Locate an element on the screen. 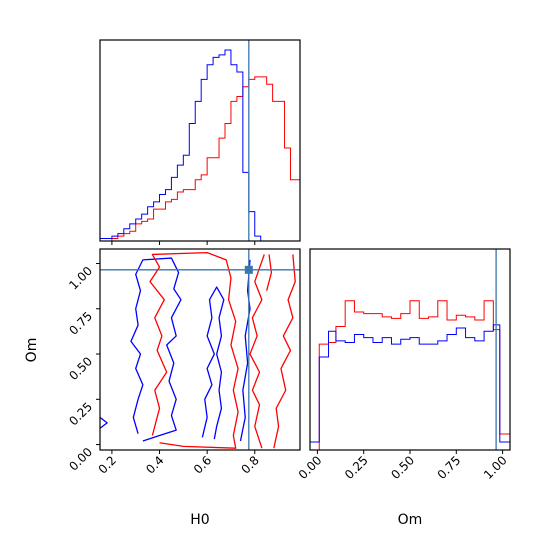  x-tick-label: 0.00 is located at coordinates (310, 467).